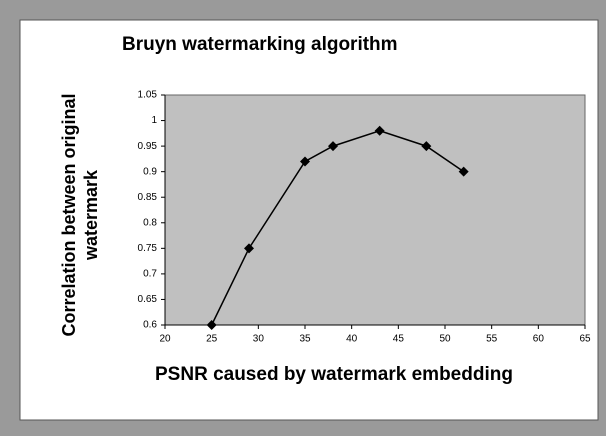 The height and width of the screenshot is (436, 606). Describe the element at coordinates (585, 339) in the screenshot. I see `x-tick-label: 65` at that location.